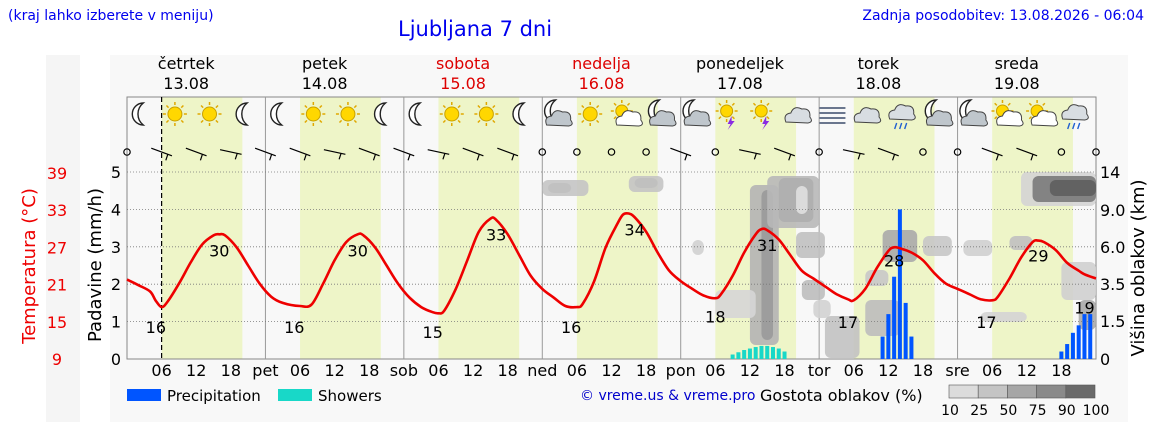 The height and width of the screenshot is (443, 1152). I want to click on x-tick-label: sob, so click(404, 370).